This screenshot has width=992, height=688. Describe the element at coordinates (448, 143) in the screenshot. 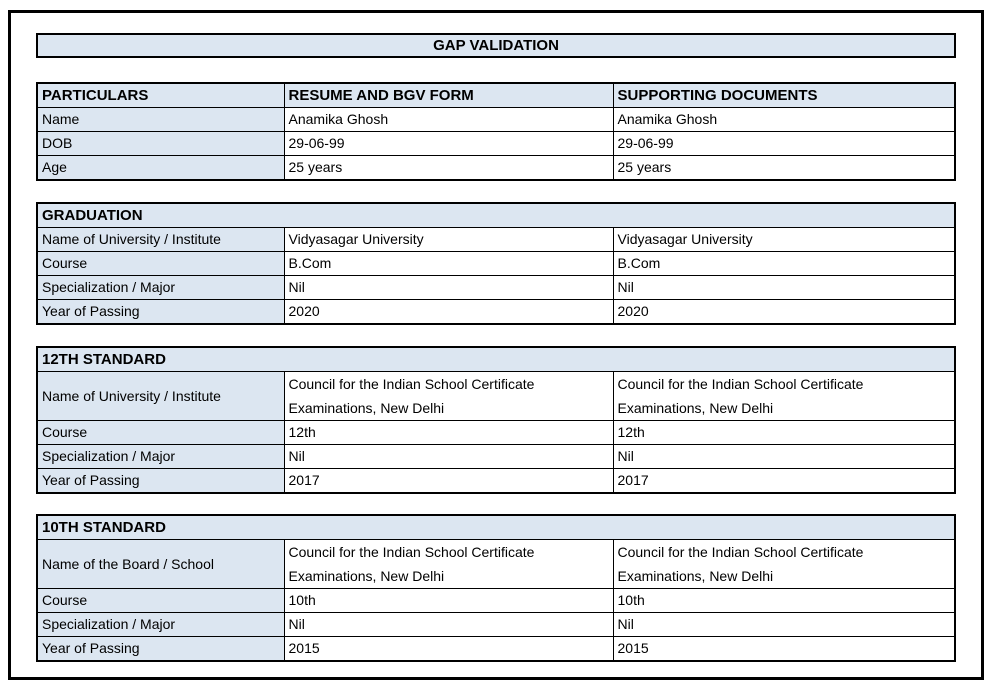

I see `resume-value: 29-06-99` at that location.